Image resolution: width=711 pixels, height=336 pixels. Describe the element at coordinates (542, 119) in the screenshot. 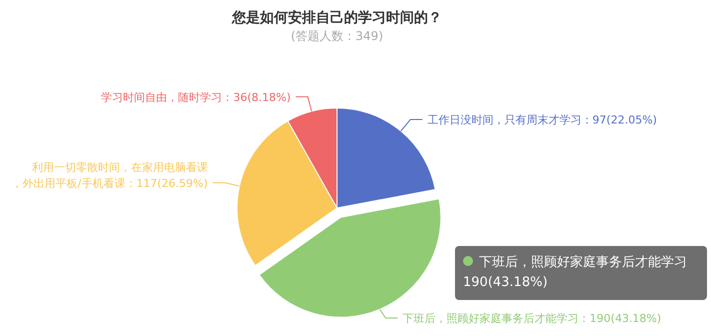

I see `slice-label: 工作日没时间，只有周末才学习：97(22.05%)` at that location.